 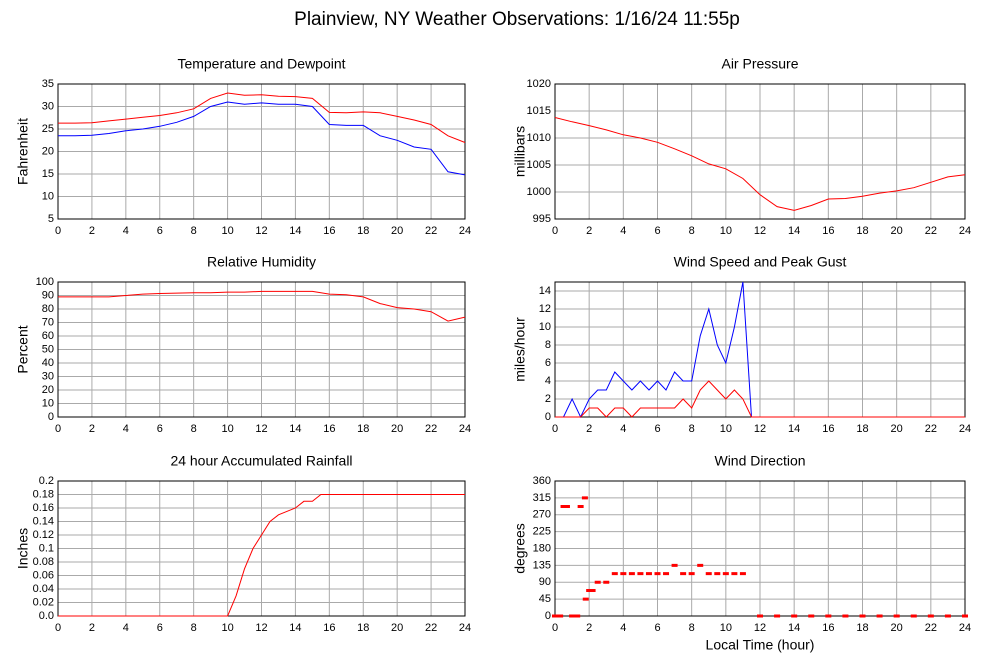 I want to click on y-tick-label: 1010, so click(x=539, y=138).